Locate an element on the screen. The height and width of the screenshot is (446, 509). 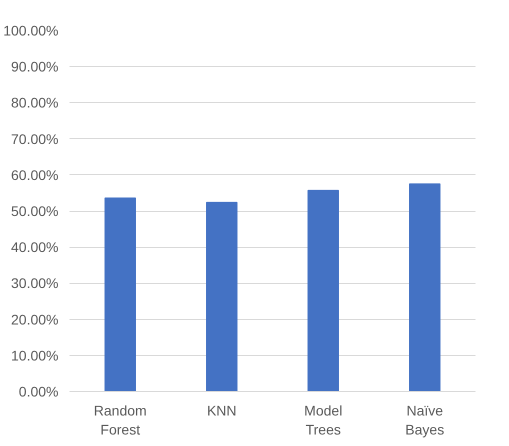
y-tick-label: 100.00% is located at coordinates (31, 30).